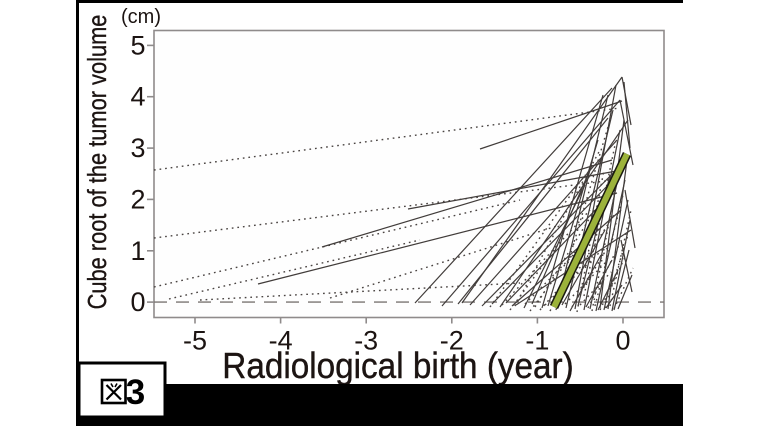  What do you see at coordinates (137, 199) in the screenshot?
I see `svg-text: 2` at bounding box center [137, 199].